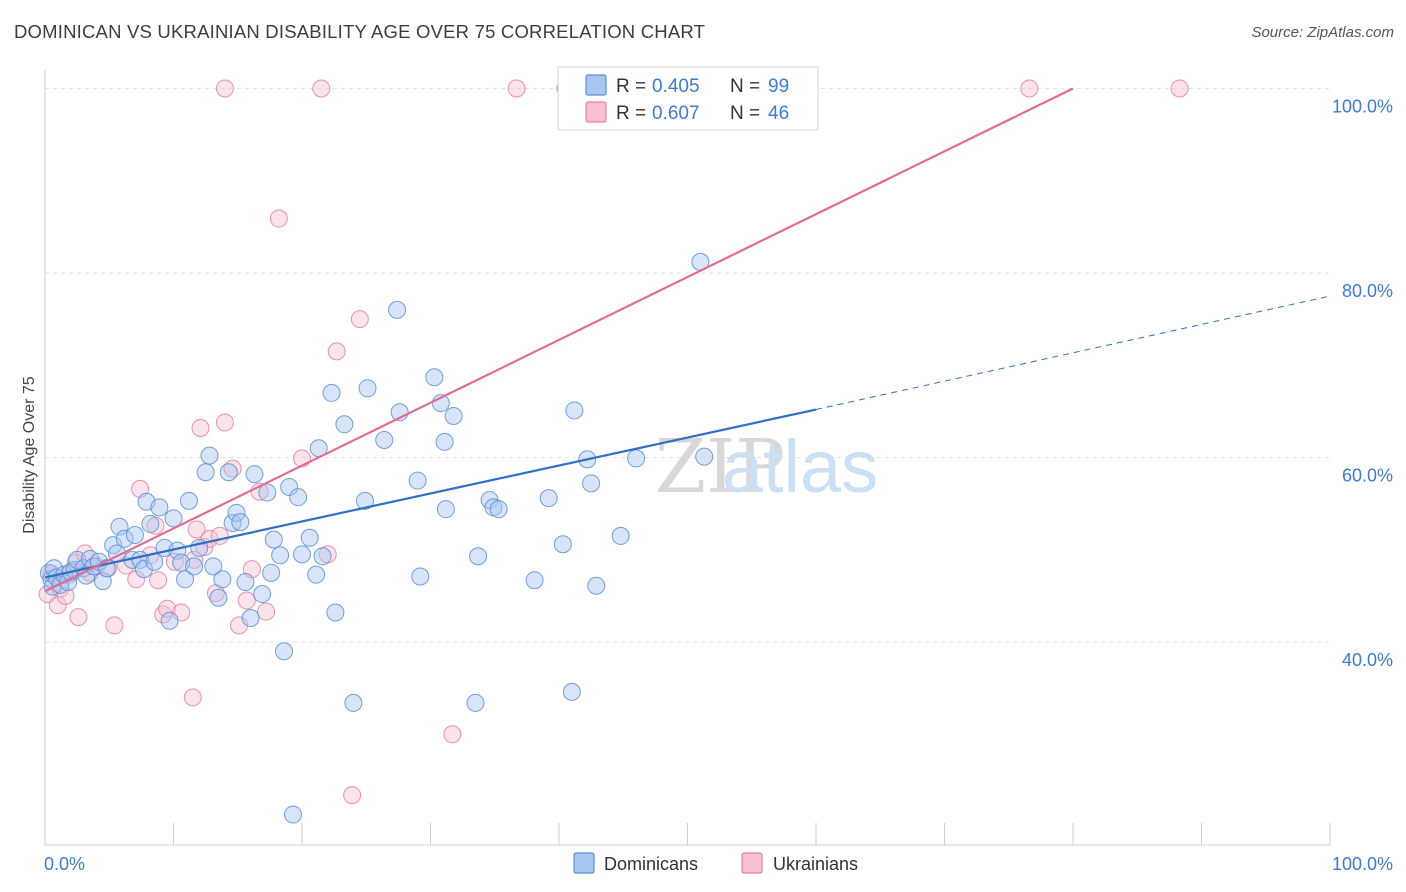 The width and height of the screenshot is (1406, 892). What do you see at coordinates (596, 112) in the screenshot?
I see `legend-swatch-ukrainians` at bounding box center [596, 112].